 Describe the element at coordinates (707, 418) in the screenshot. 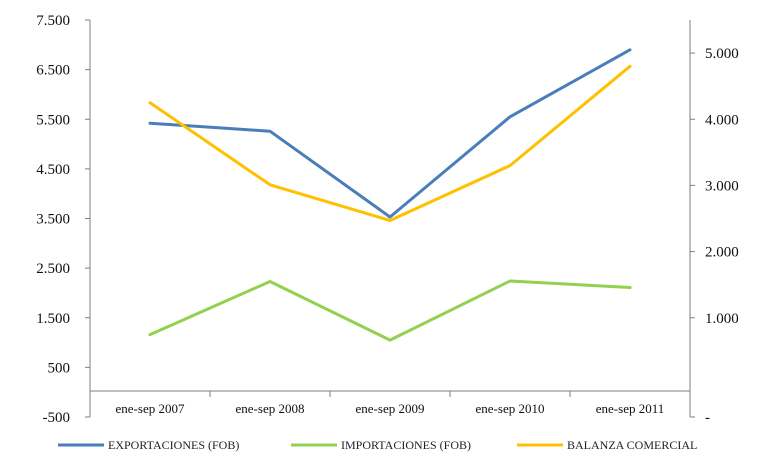

I see `right-tick-label: -` at that location.